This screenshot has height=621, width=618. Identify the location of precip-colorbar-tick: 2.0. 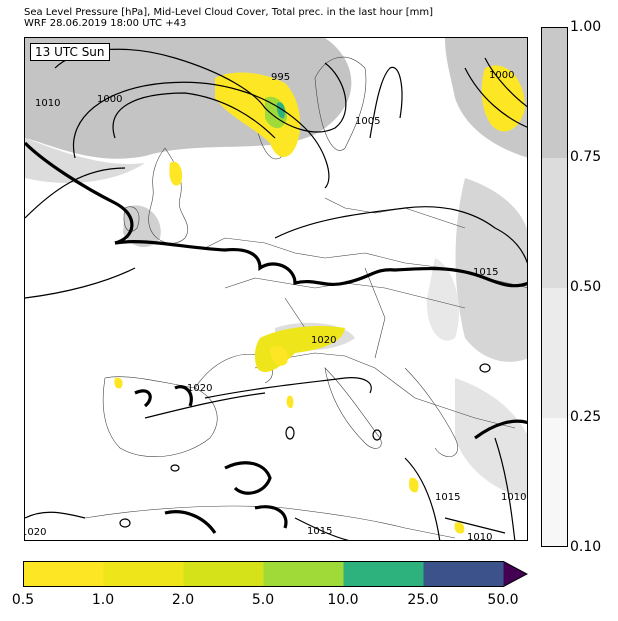
(183, 600).